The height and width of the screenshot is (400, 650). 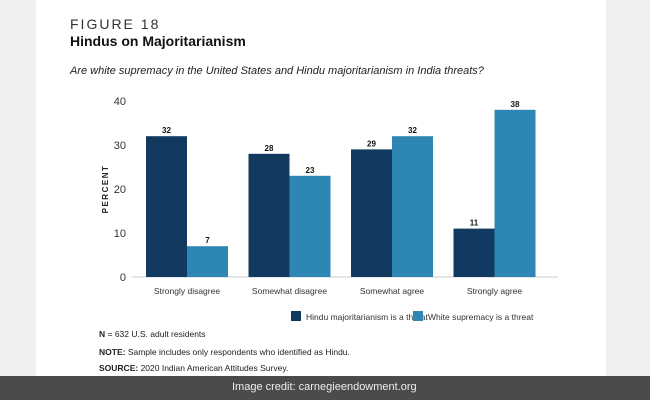 What do you see at coordinates (310, 170) in the screenshot?
I see `data-label: 23` at bounding box center [310, 170].